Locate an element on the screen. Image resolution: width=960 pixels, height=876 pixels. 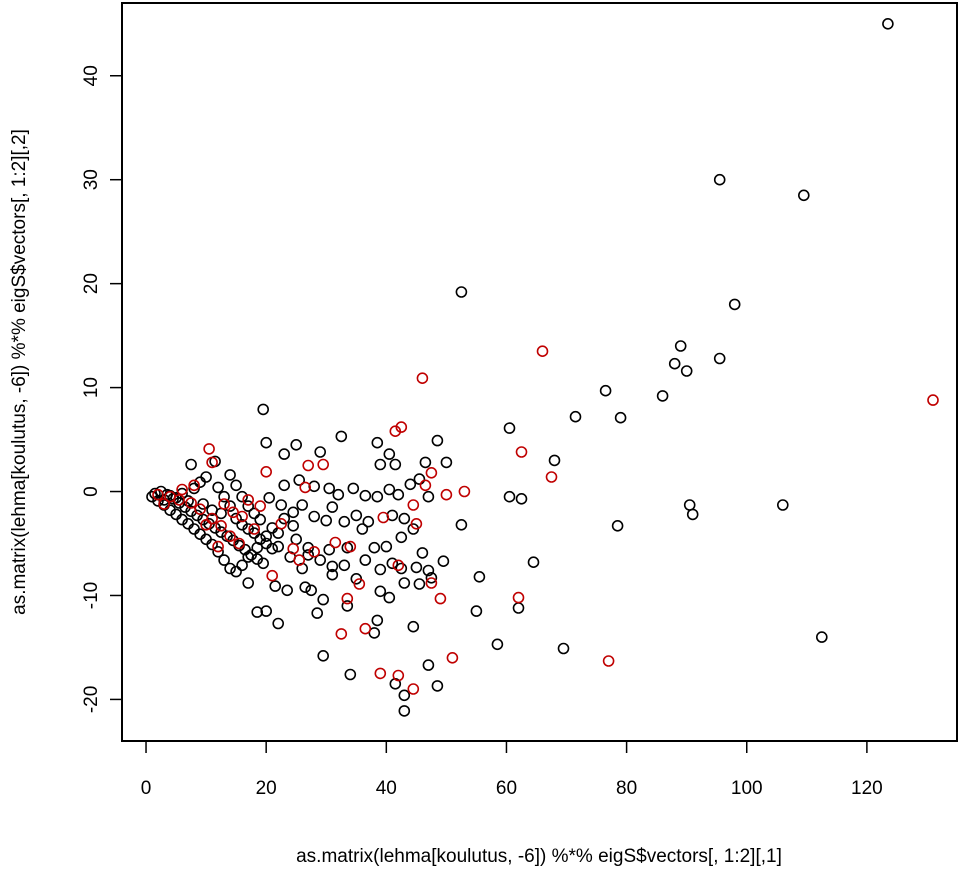
y-tick-label: 40 is located at coordinates (91, 75).